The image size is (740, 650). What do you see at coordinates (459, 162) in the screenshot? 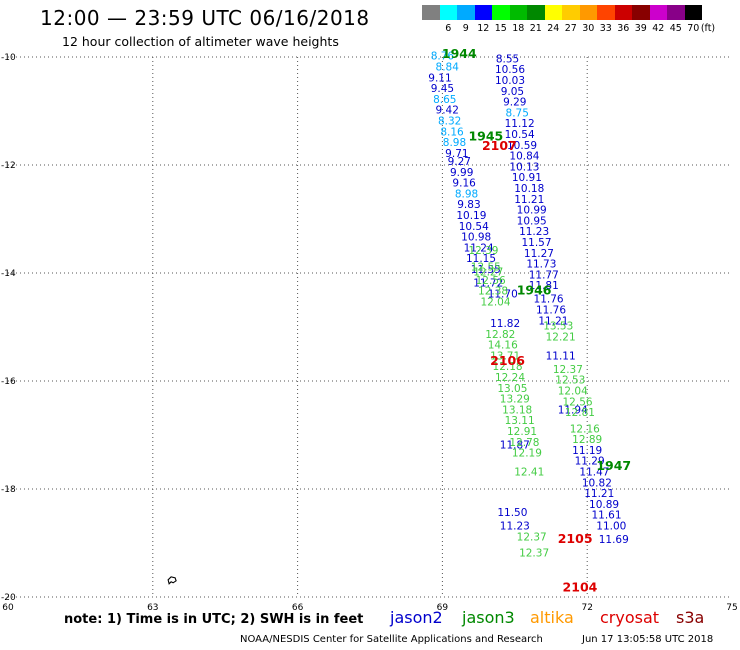
I see `swh-value-label: 9.27` at bounding box center [459, 162].